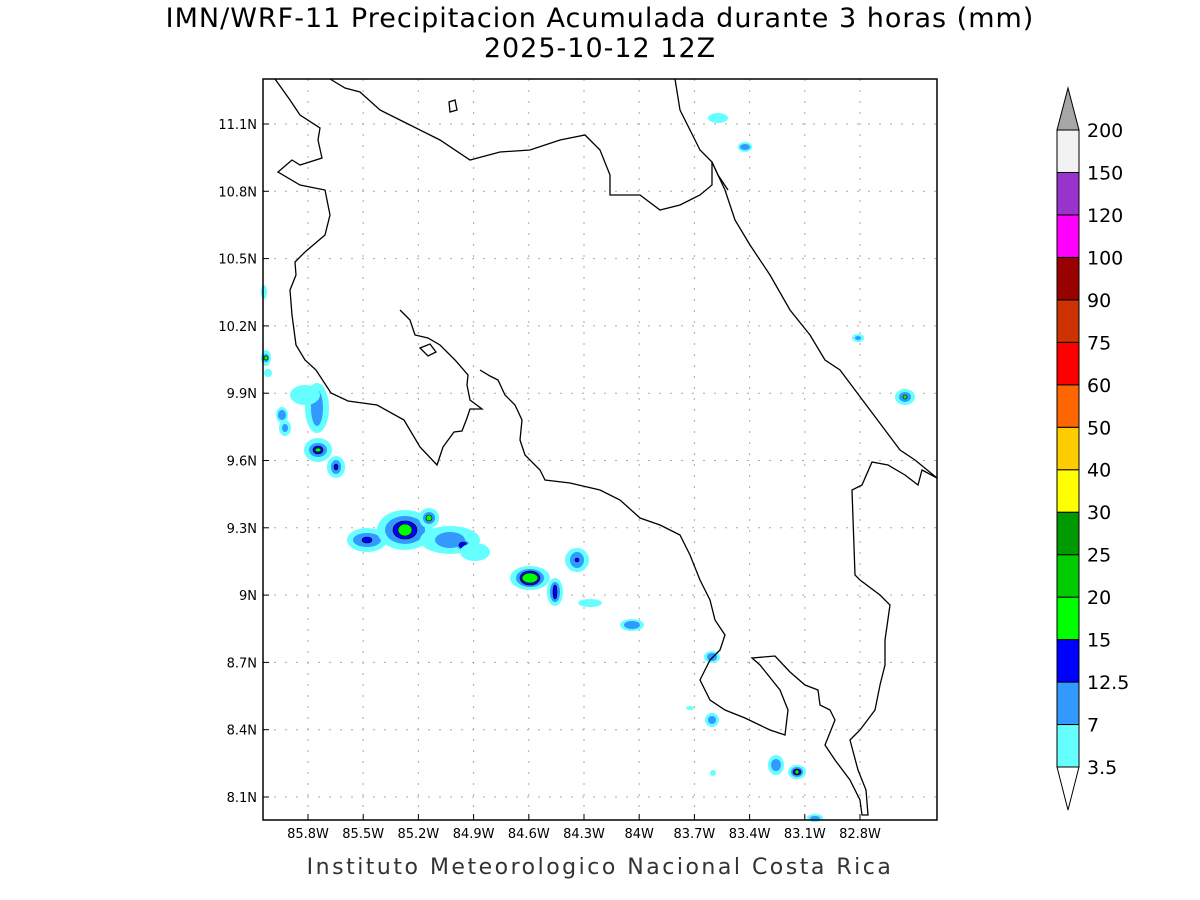 This screenshot has width=1200, height=900. I want to click on colorbar-label: 90, so click(1099, 301).